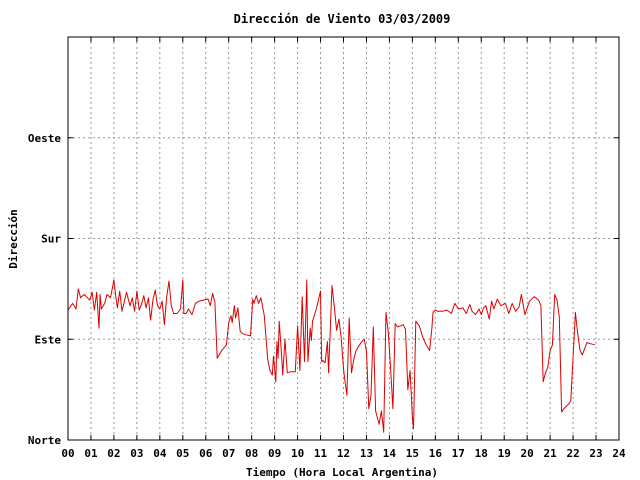 Image resolution: width=640 pixels, height=480 pixels. I want to click on x-tick-label: 05, so click(182, 453).